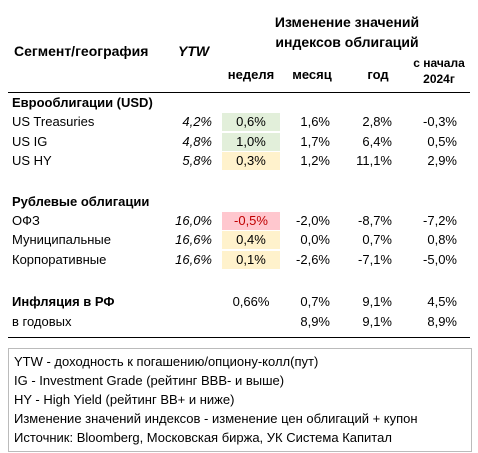 Image resolution: width=478 pixels, height=453 pixels. I want to click on table-rule, so click(239, 337).